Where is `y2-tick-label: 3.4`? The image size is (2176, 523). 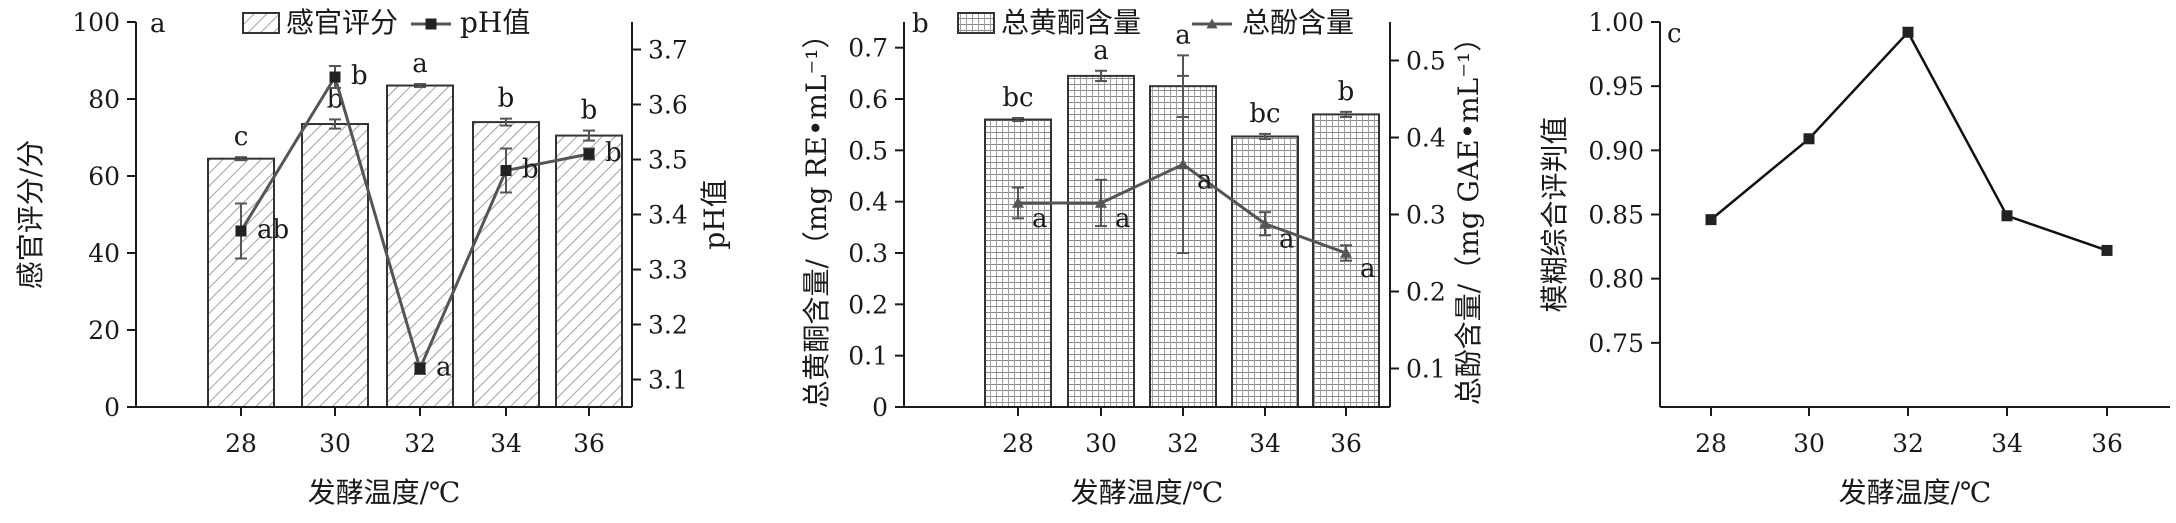
y2-tick-label: 3.4 is located at coordinates (668, 215).